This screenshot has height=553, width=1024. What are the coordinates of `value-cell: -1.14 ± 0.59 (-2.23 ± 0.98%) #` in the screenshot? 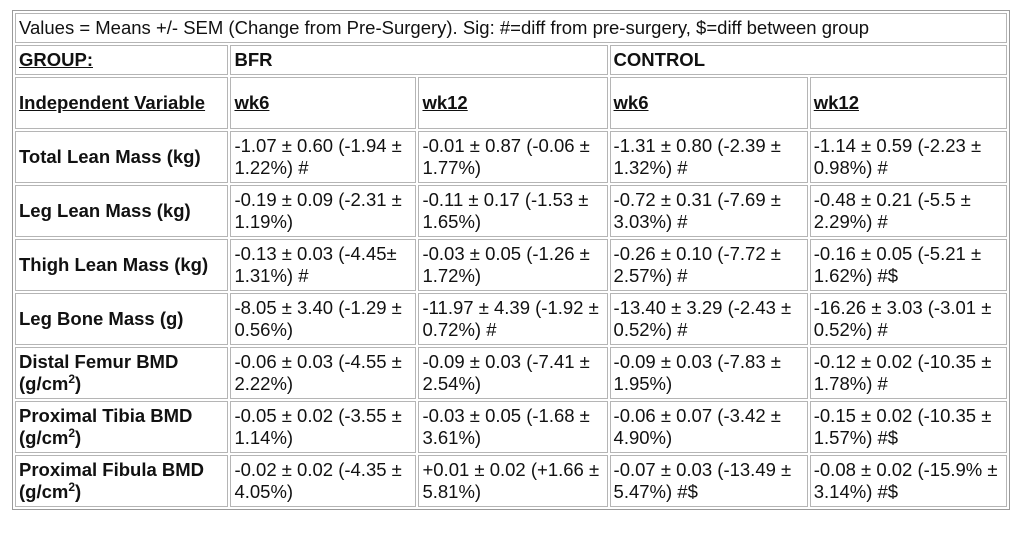 It's located at (908, 157).